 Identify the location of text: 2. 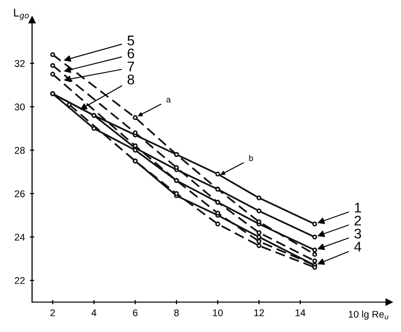
(357, 221).